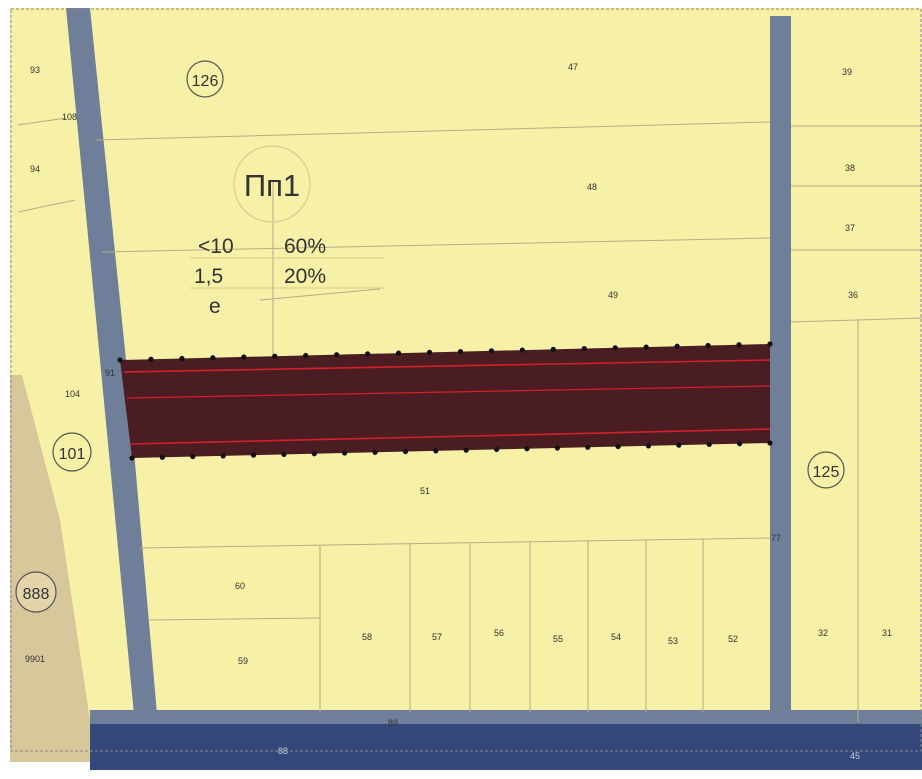 The image size is (922, 779). What do you see at coordinates (506, 747) in the screenshot?
I see `main-road` at bounding box center [506, 747].